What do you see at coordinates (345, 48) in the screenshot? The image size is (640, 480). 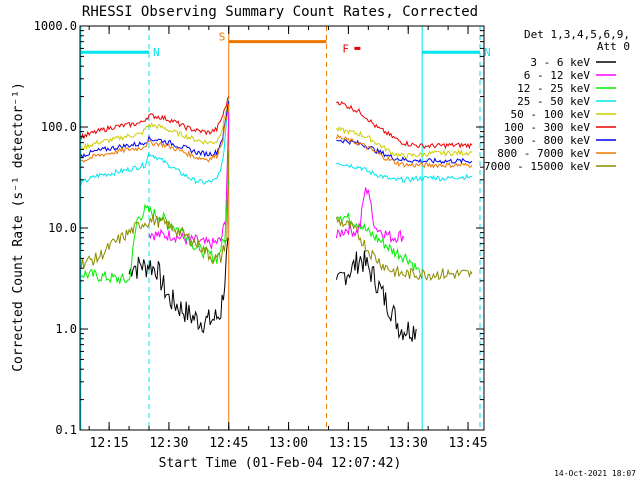 I see `flag-label-2: F` at bounding box center [345, 48].